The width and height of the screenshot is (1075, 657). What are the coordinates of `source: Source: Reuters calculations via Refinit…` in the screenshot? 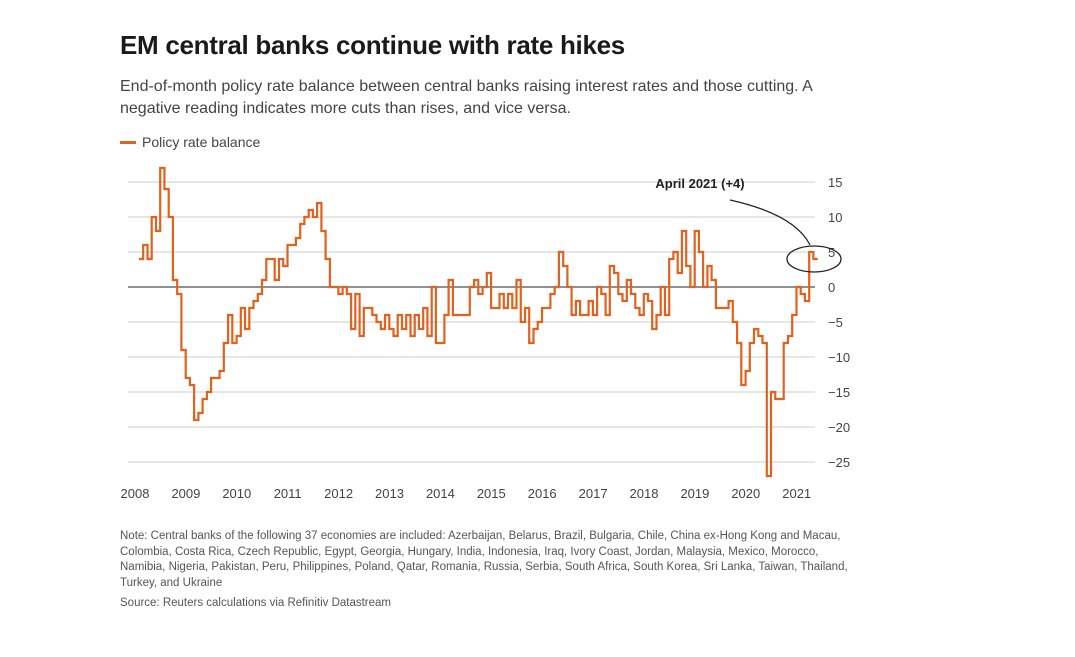 It's located at (256, 603).